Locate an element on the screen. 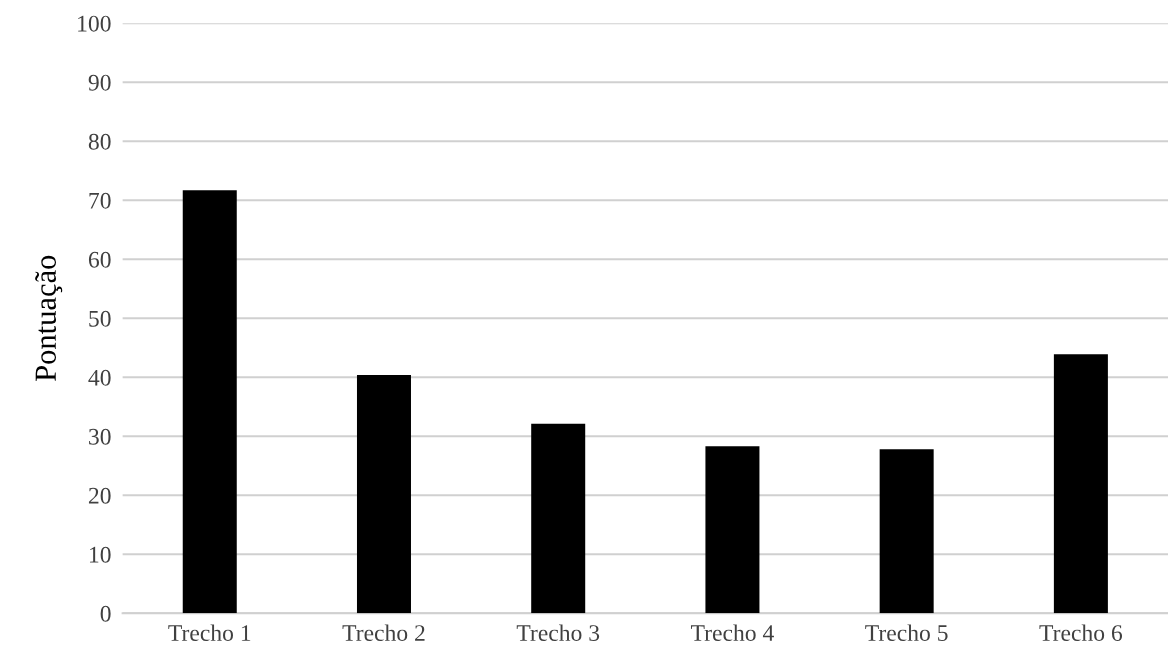  y-tick-label: 100 is located at coordinates (94, 23).